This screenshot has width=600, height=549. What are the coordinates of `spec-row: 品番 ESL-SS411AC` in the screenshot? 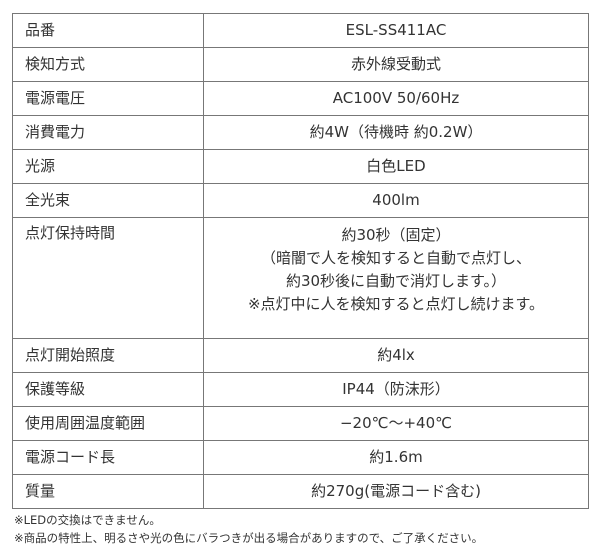 It's located at (300, 30).